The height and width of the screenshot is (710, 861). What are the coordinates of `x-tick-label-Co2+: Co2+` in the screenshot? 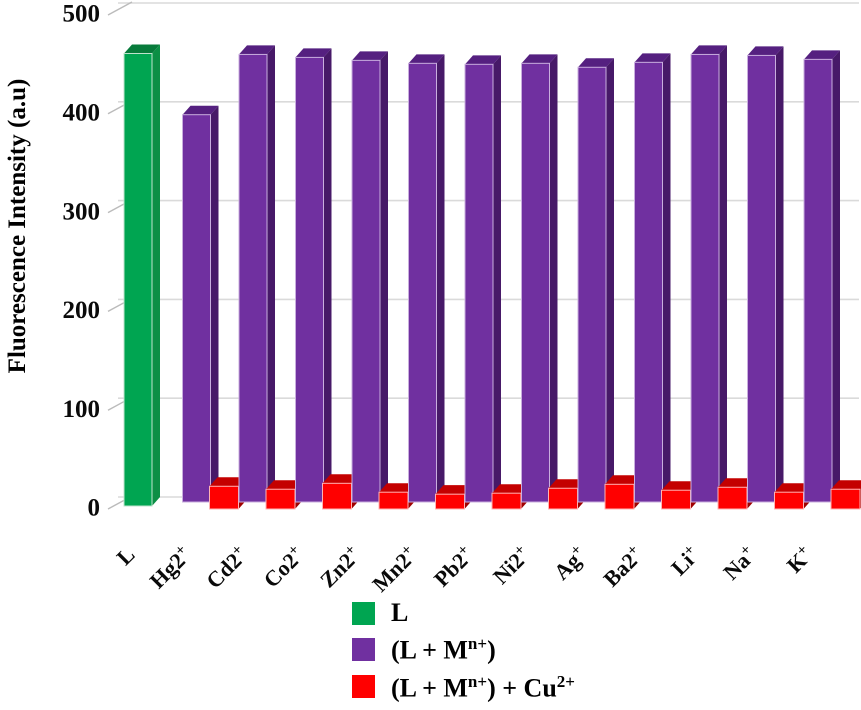 It's located at (284, 567).